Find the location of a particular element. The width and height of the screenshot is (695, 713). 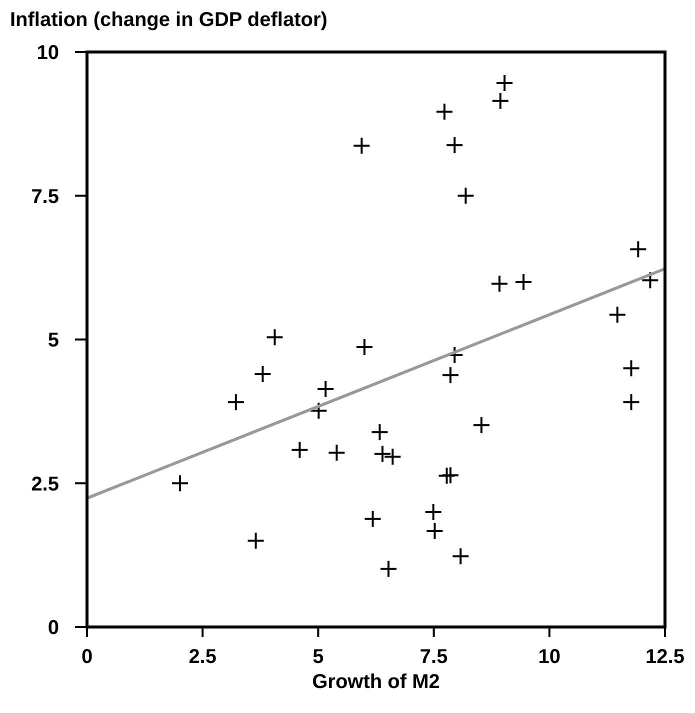

x-tick-label: 2.5 is located at coordinates (202, 657).